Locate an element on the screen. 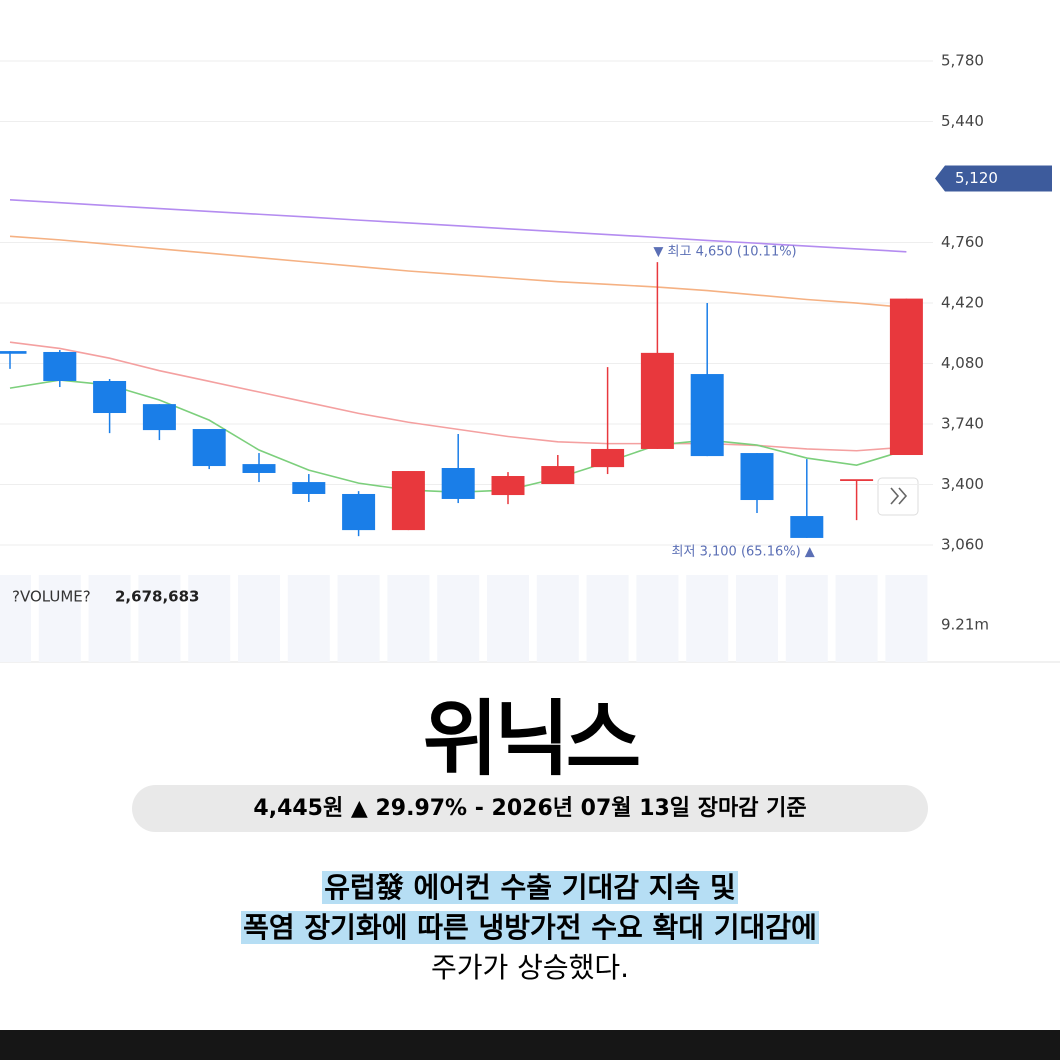 Image resolution: width=1060 pixels, height=1060 pixels. y-tick-label: 5,780 is located at coordinates (962, 61).